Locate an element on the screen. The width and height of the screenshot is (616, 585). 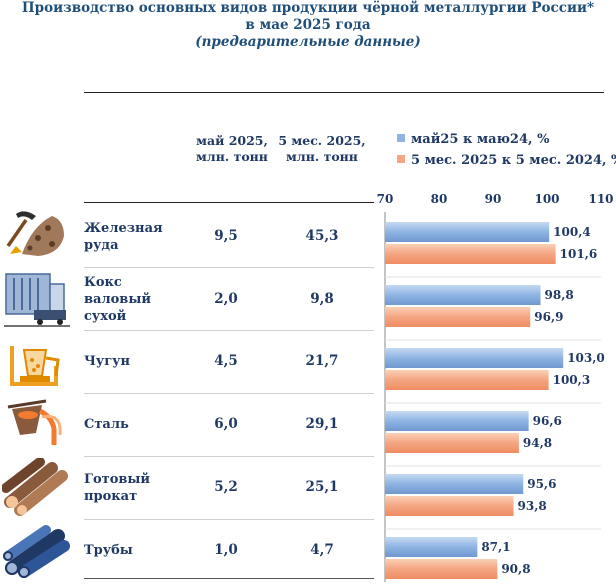
bar-value-label: 101,6 is located at coordinates (579, 254).